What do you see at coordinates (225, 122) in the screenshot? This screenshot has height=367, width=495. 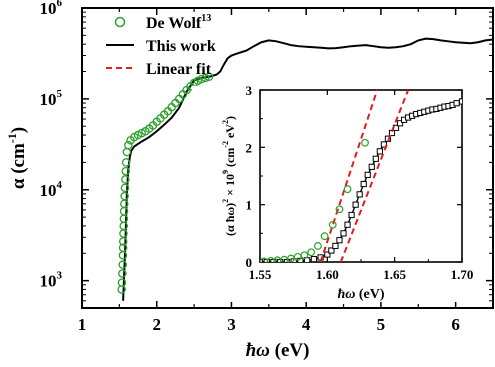 I see `inset-y-axis-tail-exp: 2` at bounding box center [225, 122].